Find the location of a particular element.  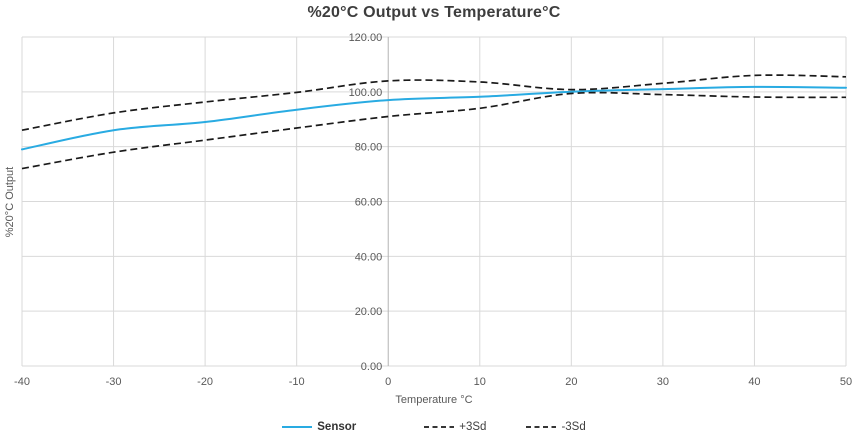

legend: Sensor +3Sd -3Sd is located at coordinates (434, 427).